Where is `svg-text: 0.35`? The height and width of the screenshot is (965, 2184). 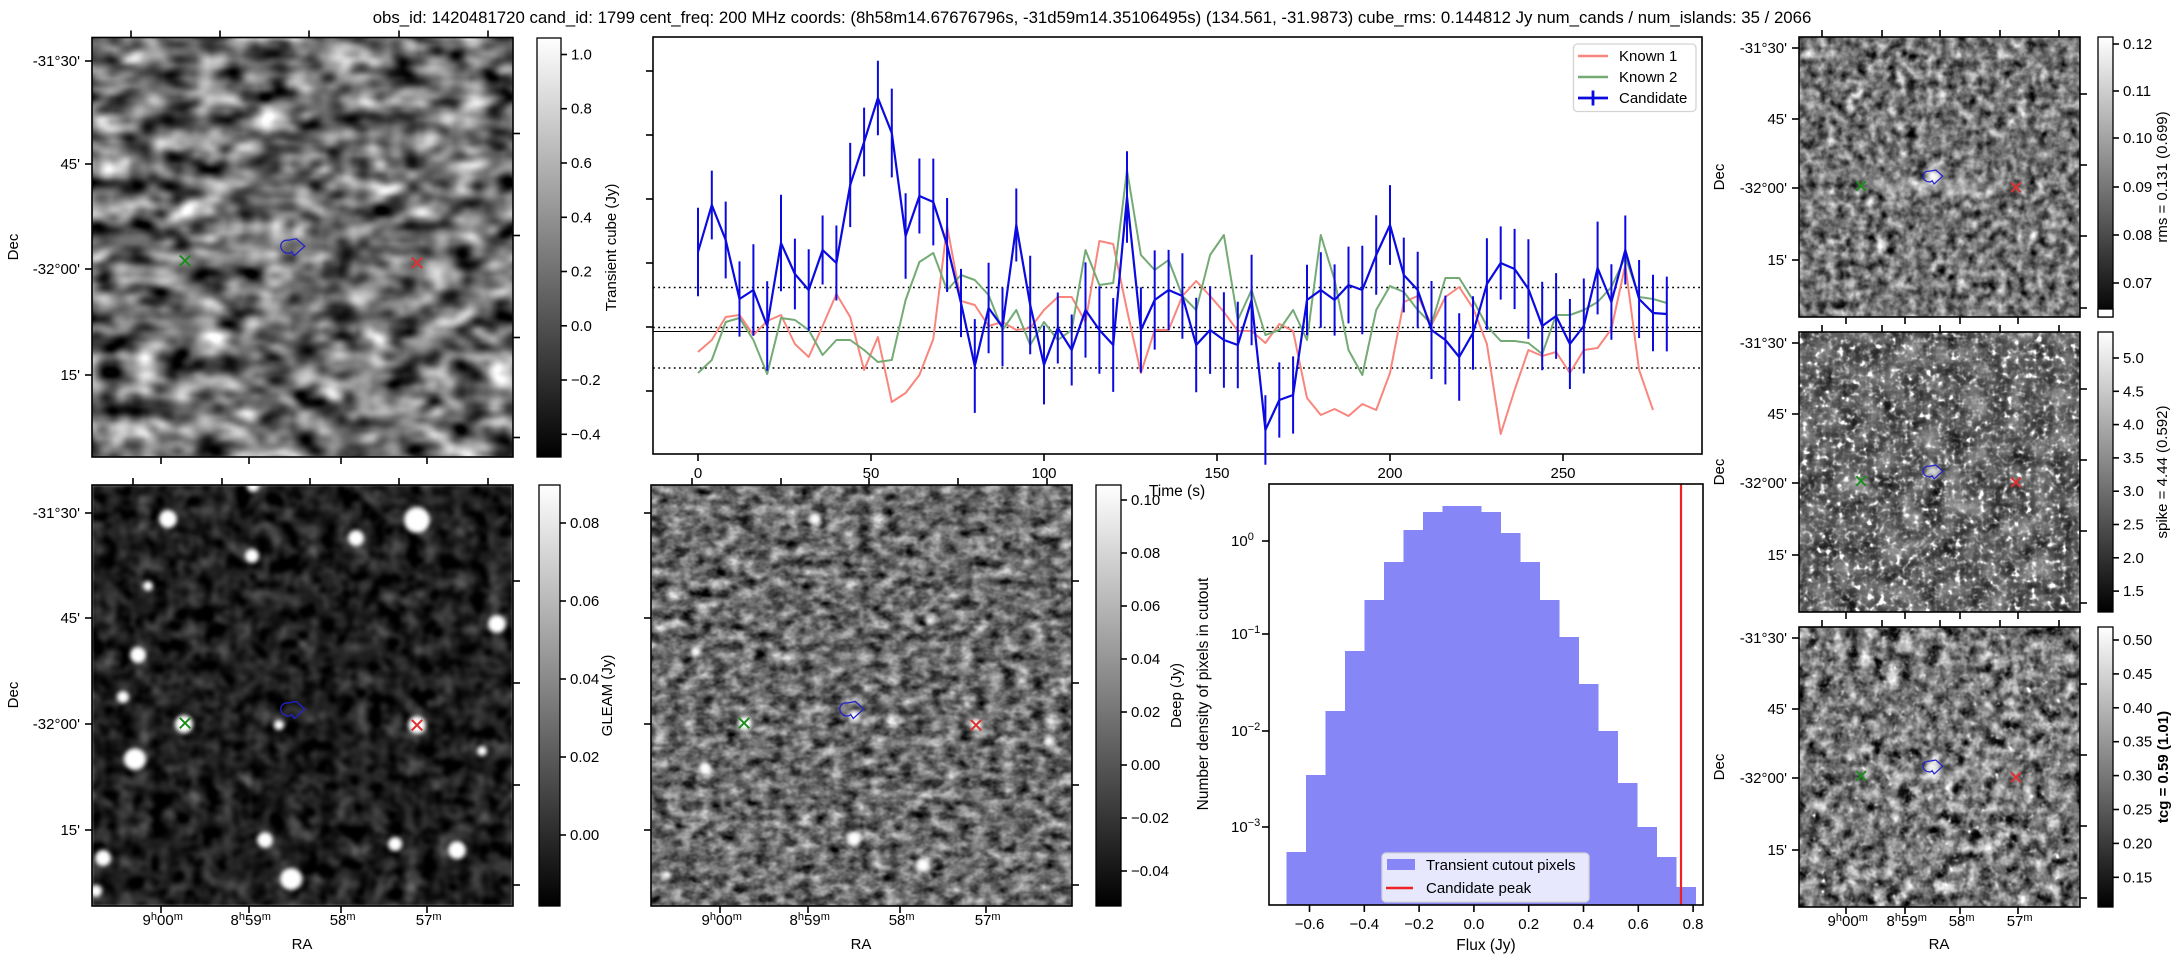 svg-text: 0.35 is located at coordinates (2137, 742).